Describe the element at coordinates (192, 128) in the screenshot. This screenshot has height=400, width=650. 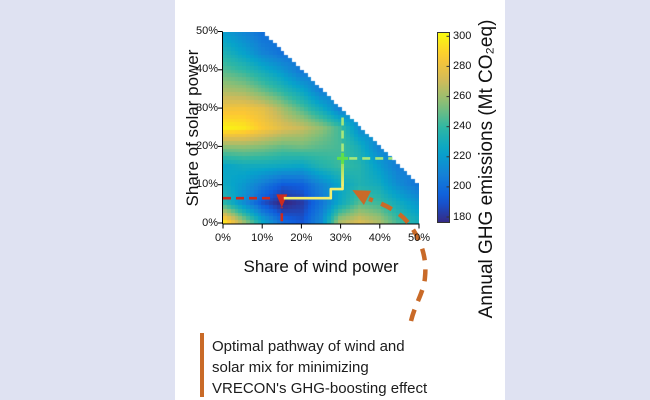
I see `y-axis-label: Share of solar power` at that location.